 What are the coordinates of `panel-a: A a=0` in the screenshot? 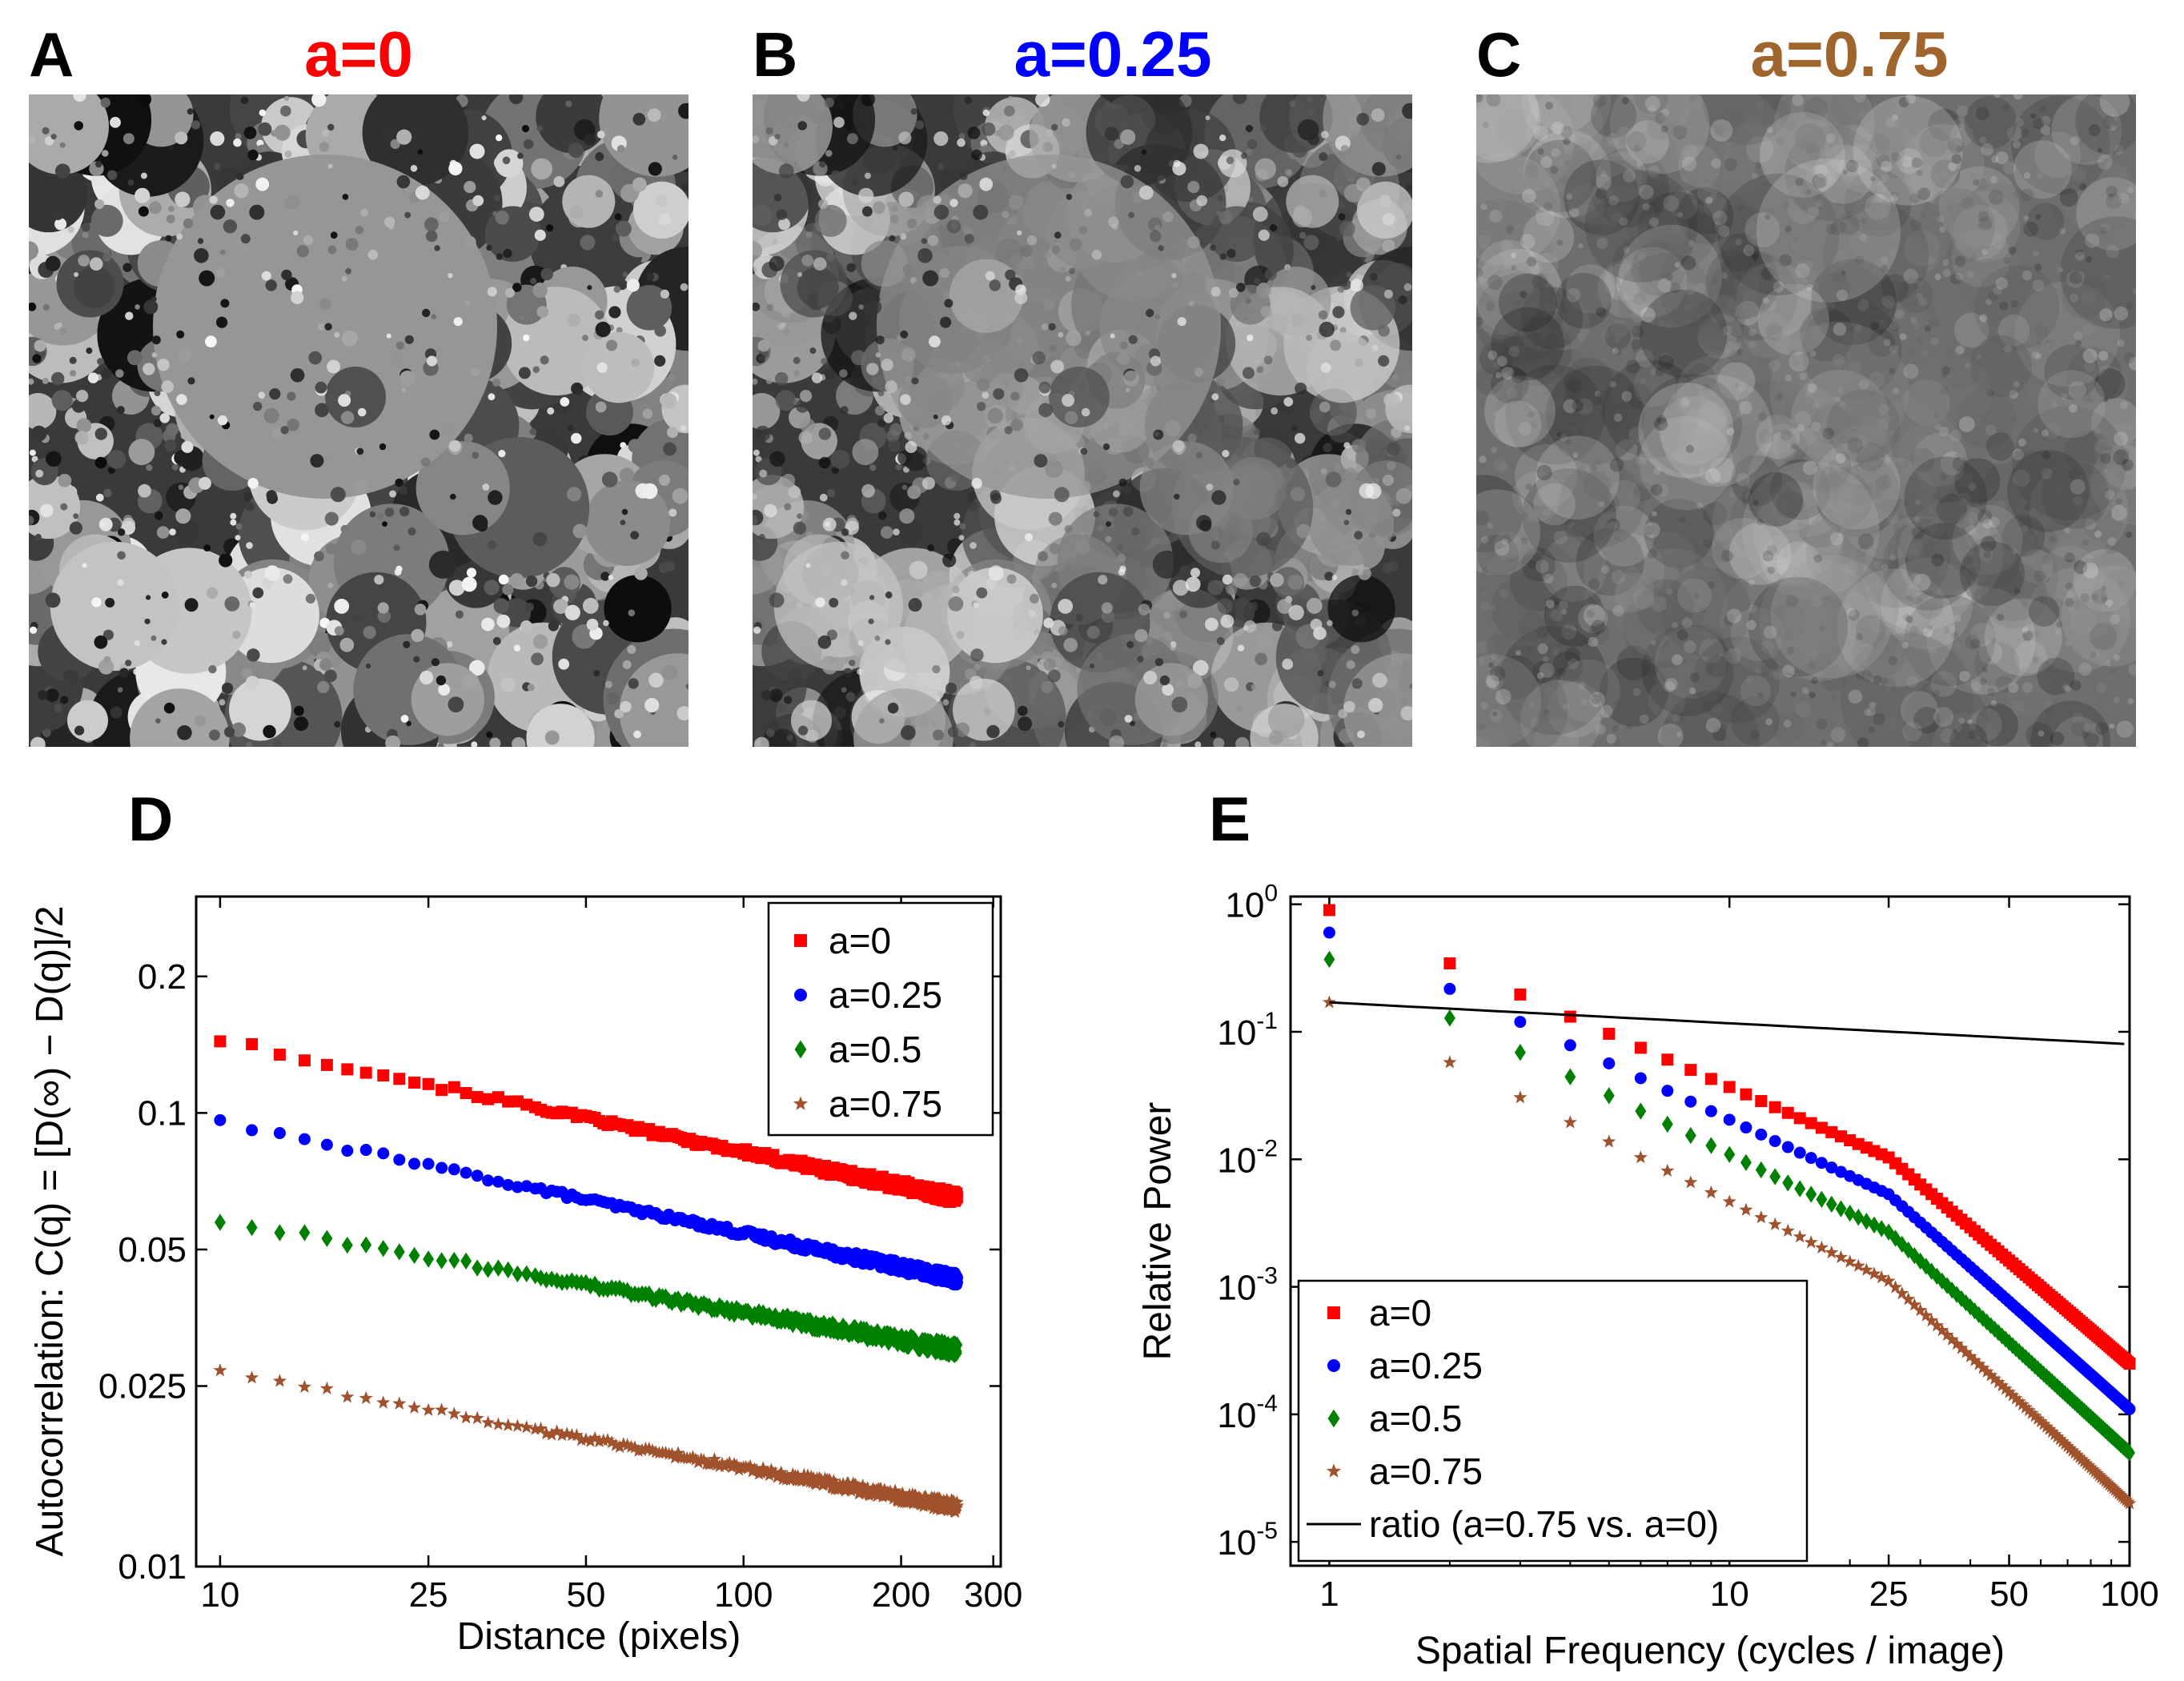 It's located at (359, 382).